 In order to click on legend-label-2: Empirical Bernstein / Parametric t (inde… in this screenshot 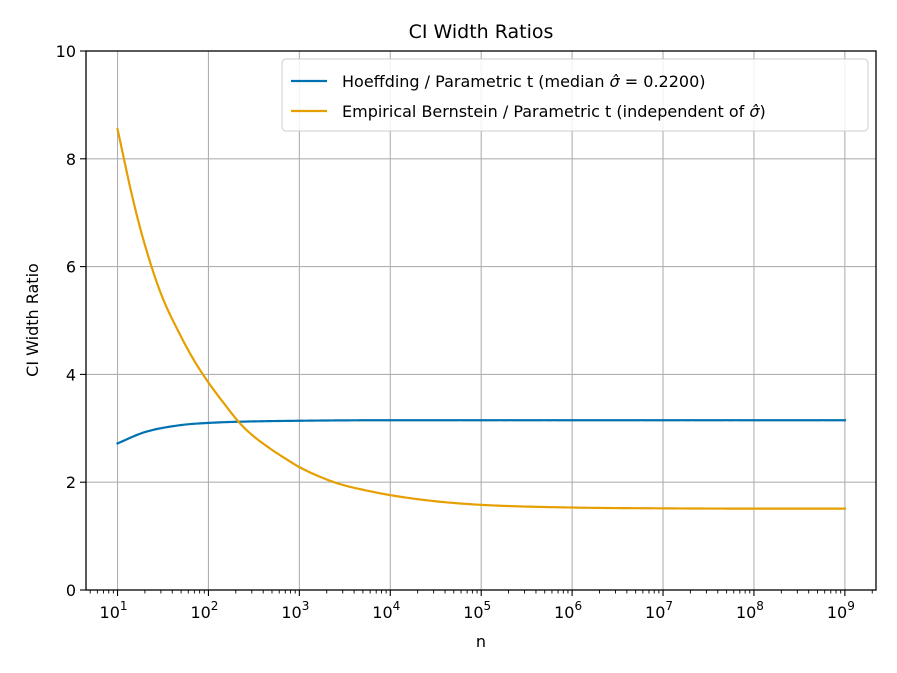, I will do `click(554, 111)`.